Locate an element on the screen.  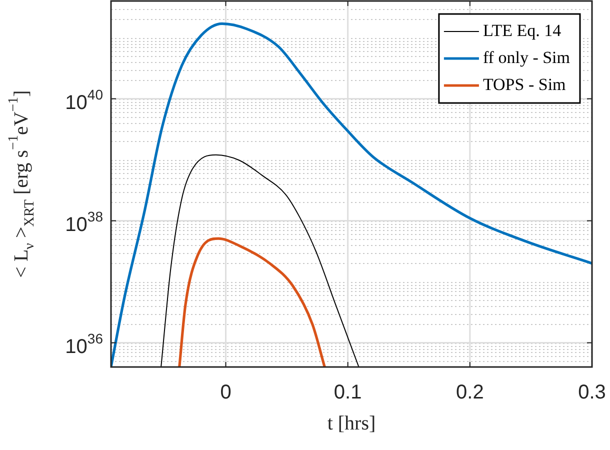
legend-label: LTE Eq. 14 is located at coordinates (522, 30).